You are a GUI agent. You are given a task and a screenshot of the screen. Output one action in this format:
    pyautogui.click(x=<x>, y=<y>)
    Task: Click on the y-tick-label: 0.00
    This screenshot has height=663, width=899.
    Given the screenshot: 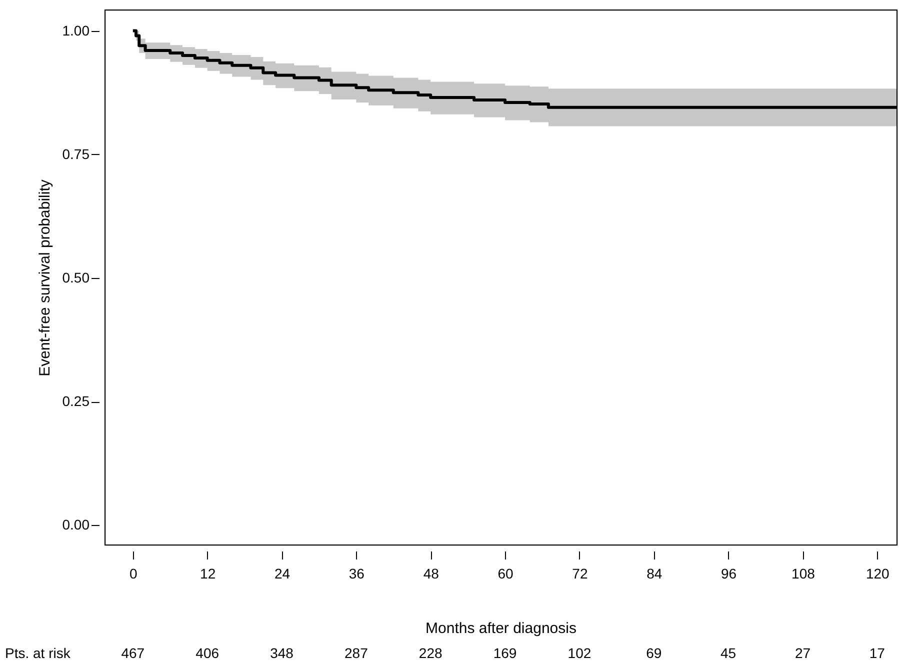 What is the action you would take?
    pyautogui.click(x=76, y=524)
    